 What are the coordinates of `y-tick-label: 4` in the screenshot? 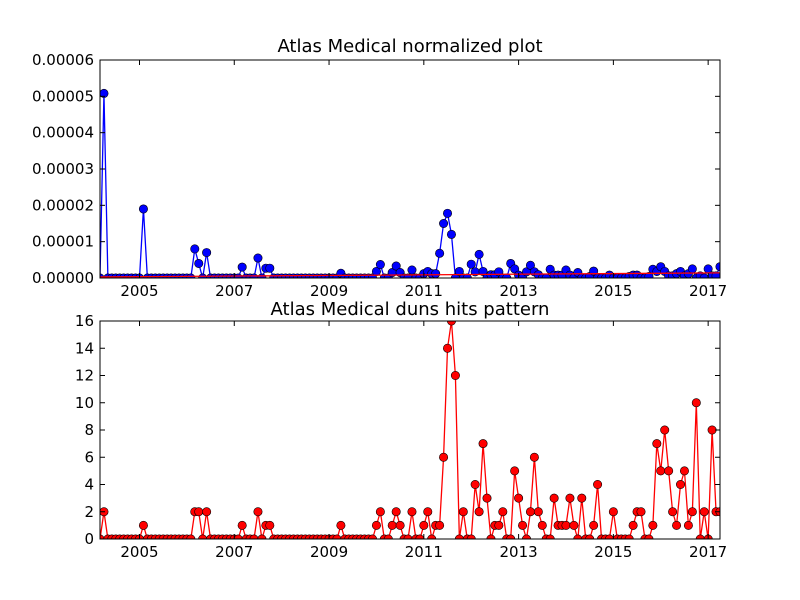 It's located at (89, 485).